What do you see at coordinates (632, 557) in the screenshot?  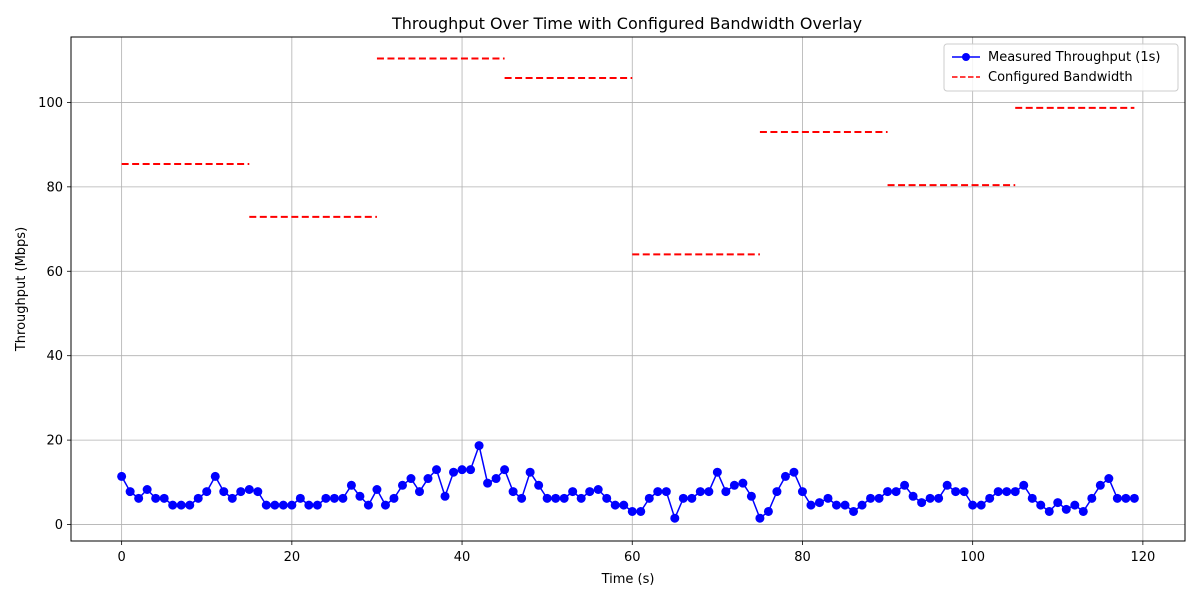 I see `x-tick-label: 60` at bounding box center [632, 557].